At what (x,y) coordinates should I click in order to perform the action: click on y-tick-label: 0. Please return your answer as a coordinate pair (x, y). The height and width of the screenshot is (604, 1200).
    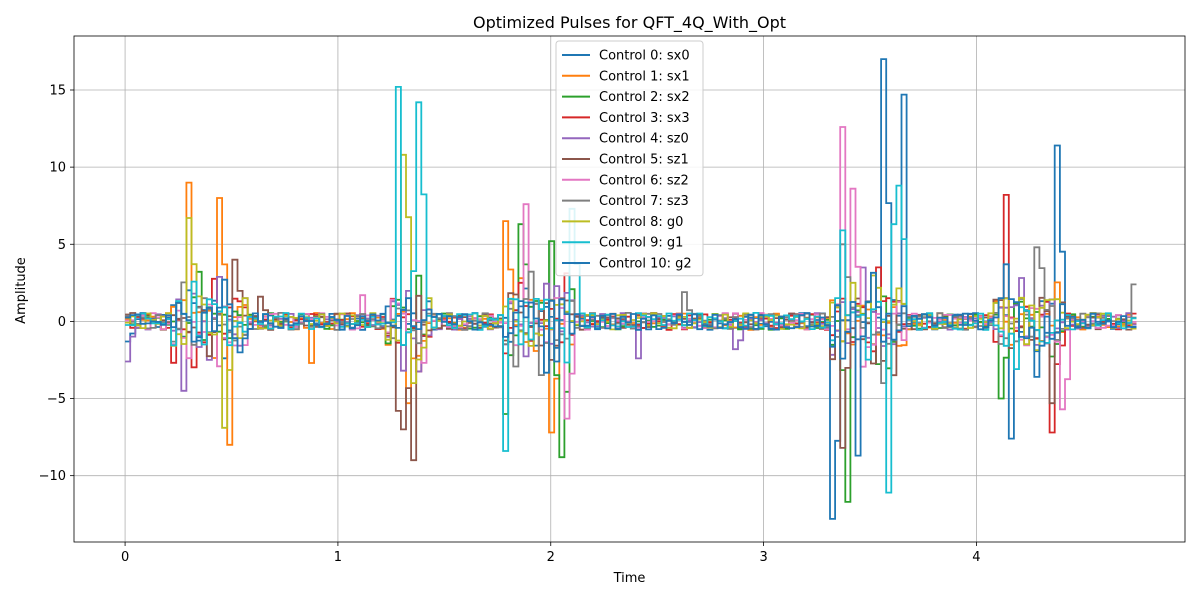
    Looking at the image, I should click on (62, 322).